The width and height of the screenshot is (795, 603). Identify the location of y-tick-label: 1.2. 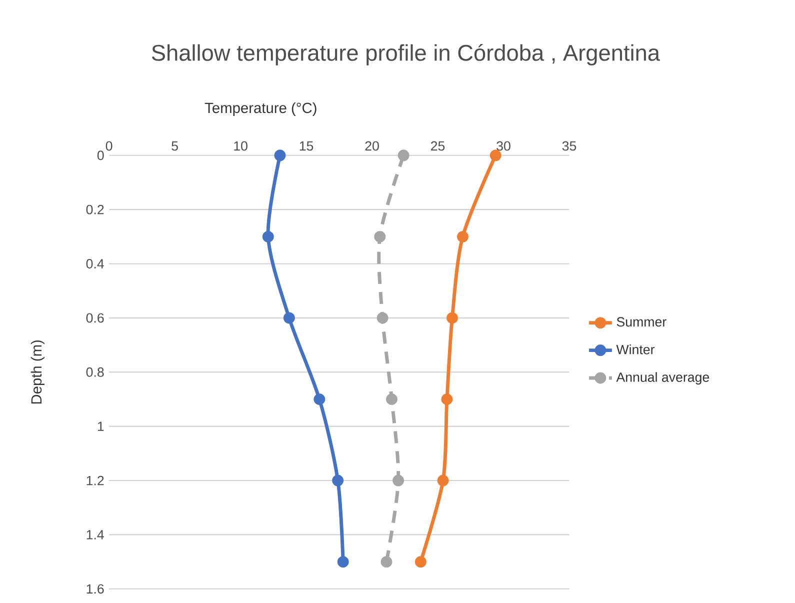
(95, 481).